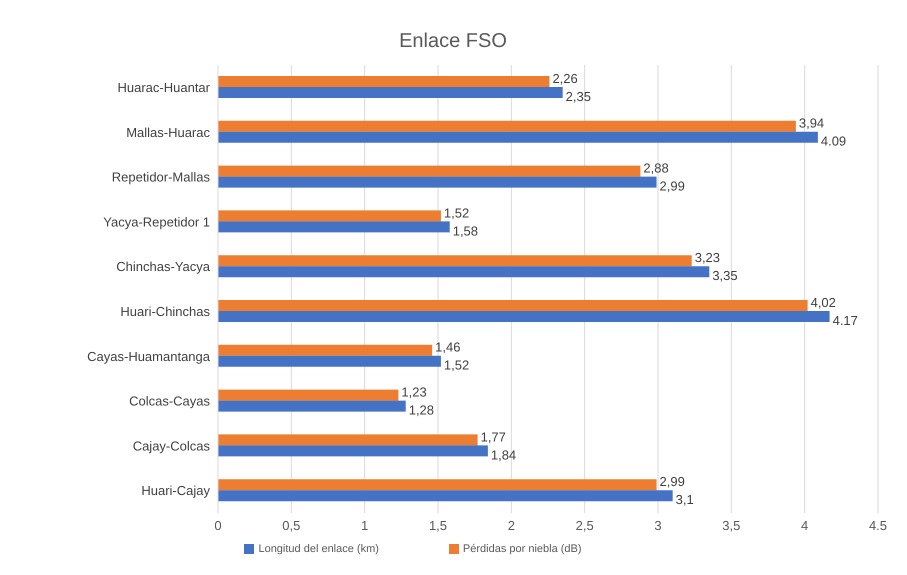  Describe the element at coordinates (163, 266) in the screenshot. I see `y-tick-label: Chinchas-Yacya` at that location.